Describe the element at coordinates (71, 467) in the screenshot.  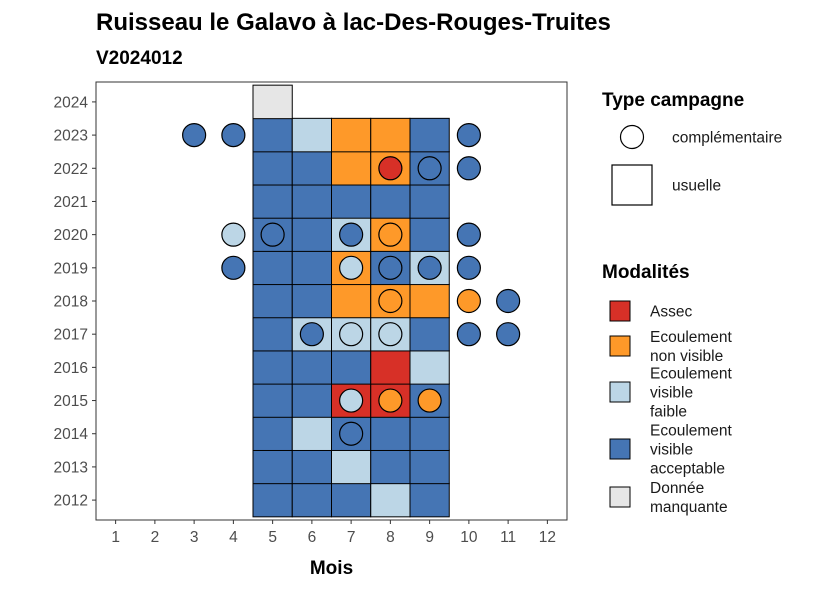
I see `y-tick-label: 2013` at that location.